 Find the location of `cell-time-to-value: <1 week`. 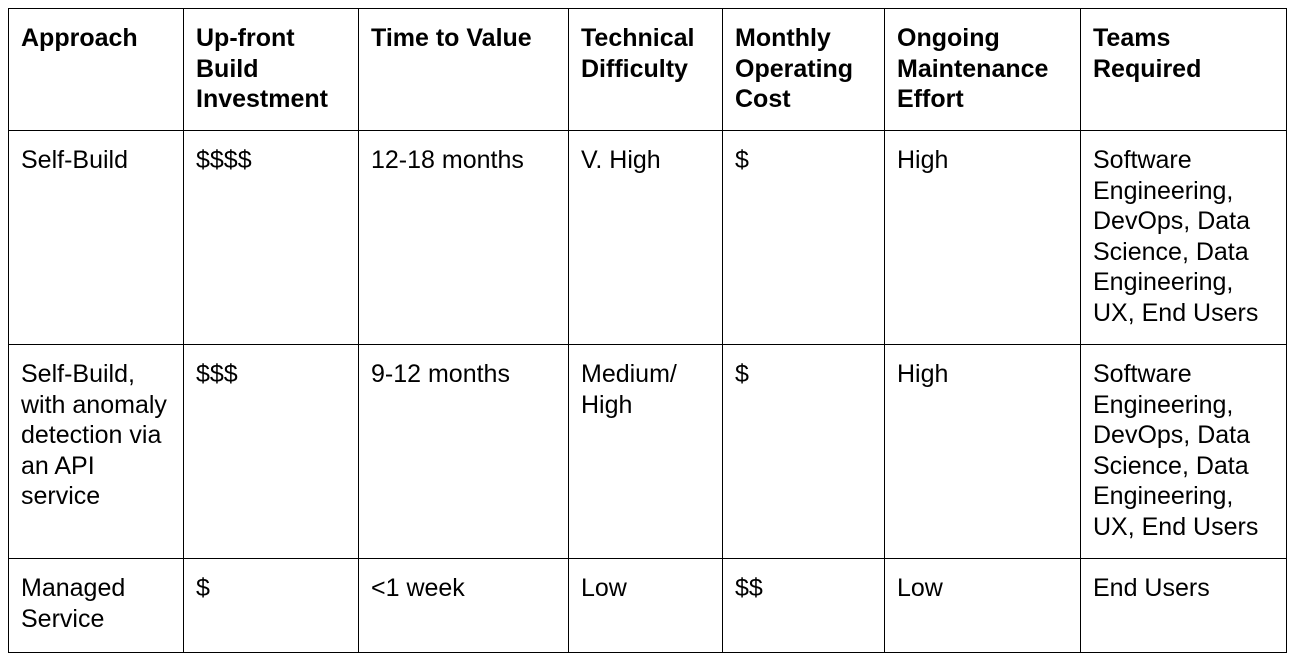

cell-time-to-value: <1 week is located at coordinates (463, 605).